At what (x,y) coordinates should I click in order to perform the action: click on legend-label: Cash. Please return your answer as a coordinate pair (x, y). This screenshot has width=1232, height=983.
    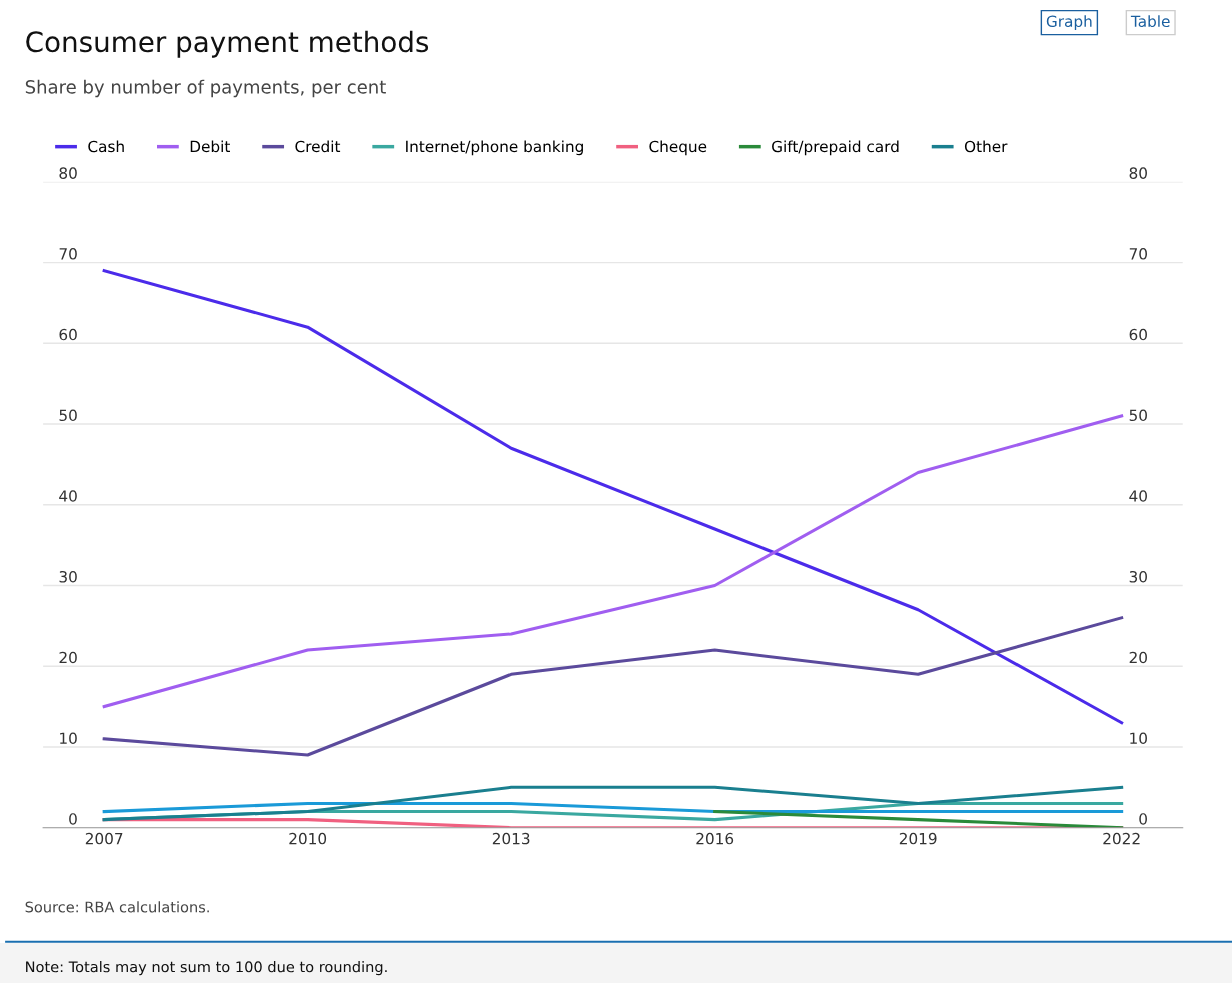
    Looking at the image, I should click on (106, 146).